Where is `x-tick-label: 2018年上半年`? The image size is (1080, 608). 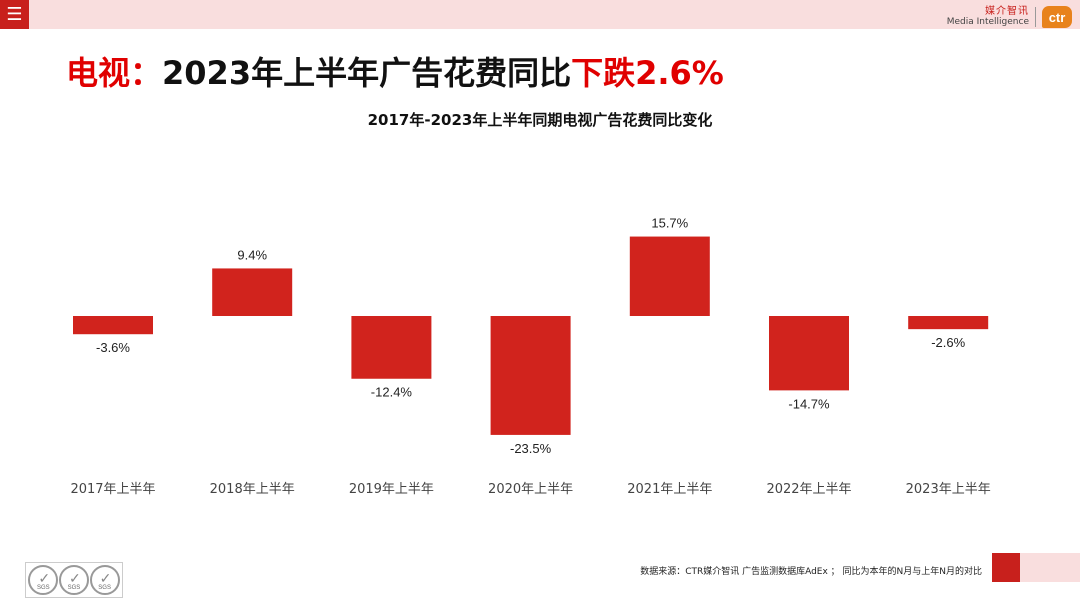
x-tick-label: 2018年上半年 is located at coordinates (252, 489).